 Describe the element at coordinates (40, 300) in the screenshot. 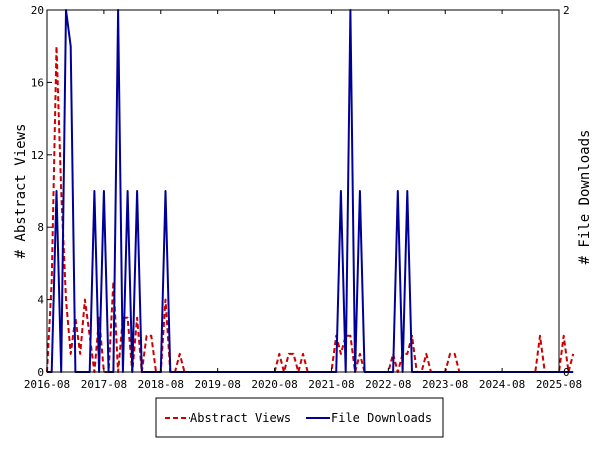

I see `y-left-tick-label: 4` at that location.